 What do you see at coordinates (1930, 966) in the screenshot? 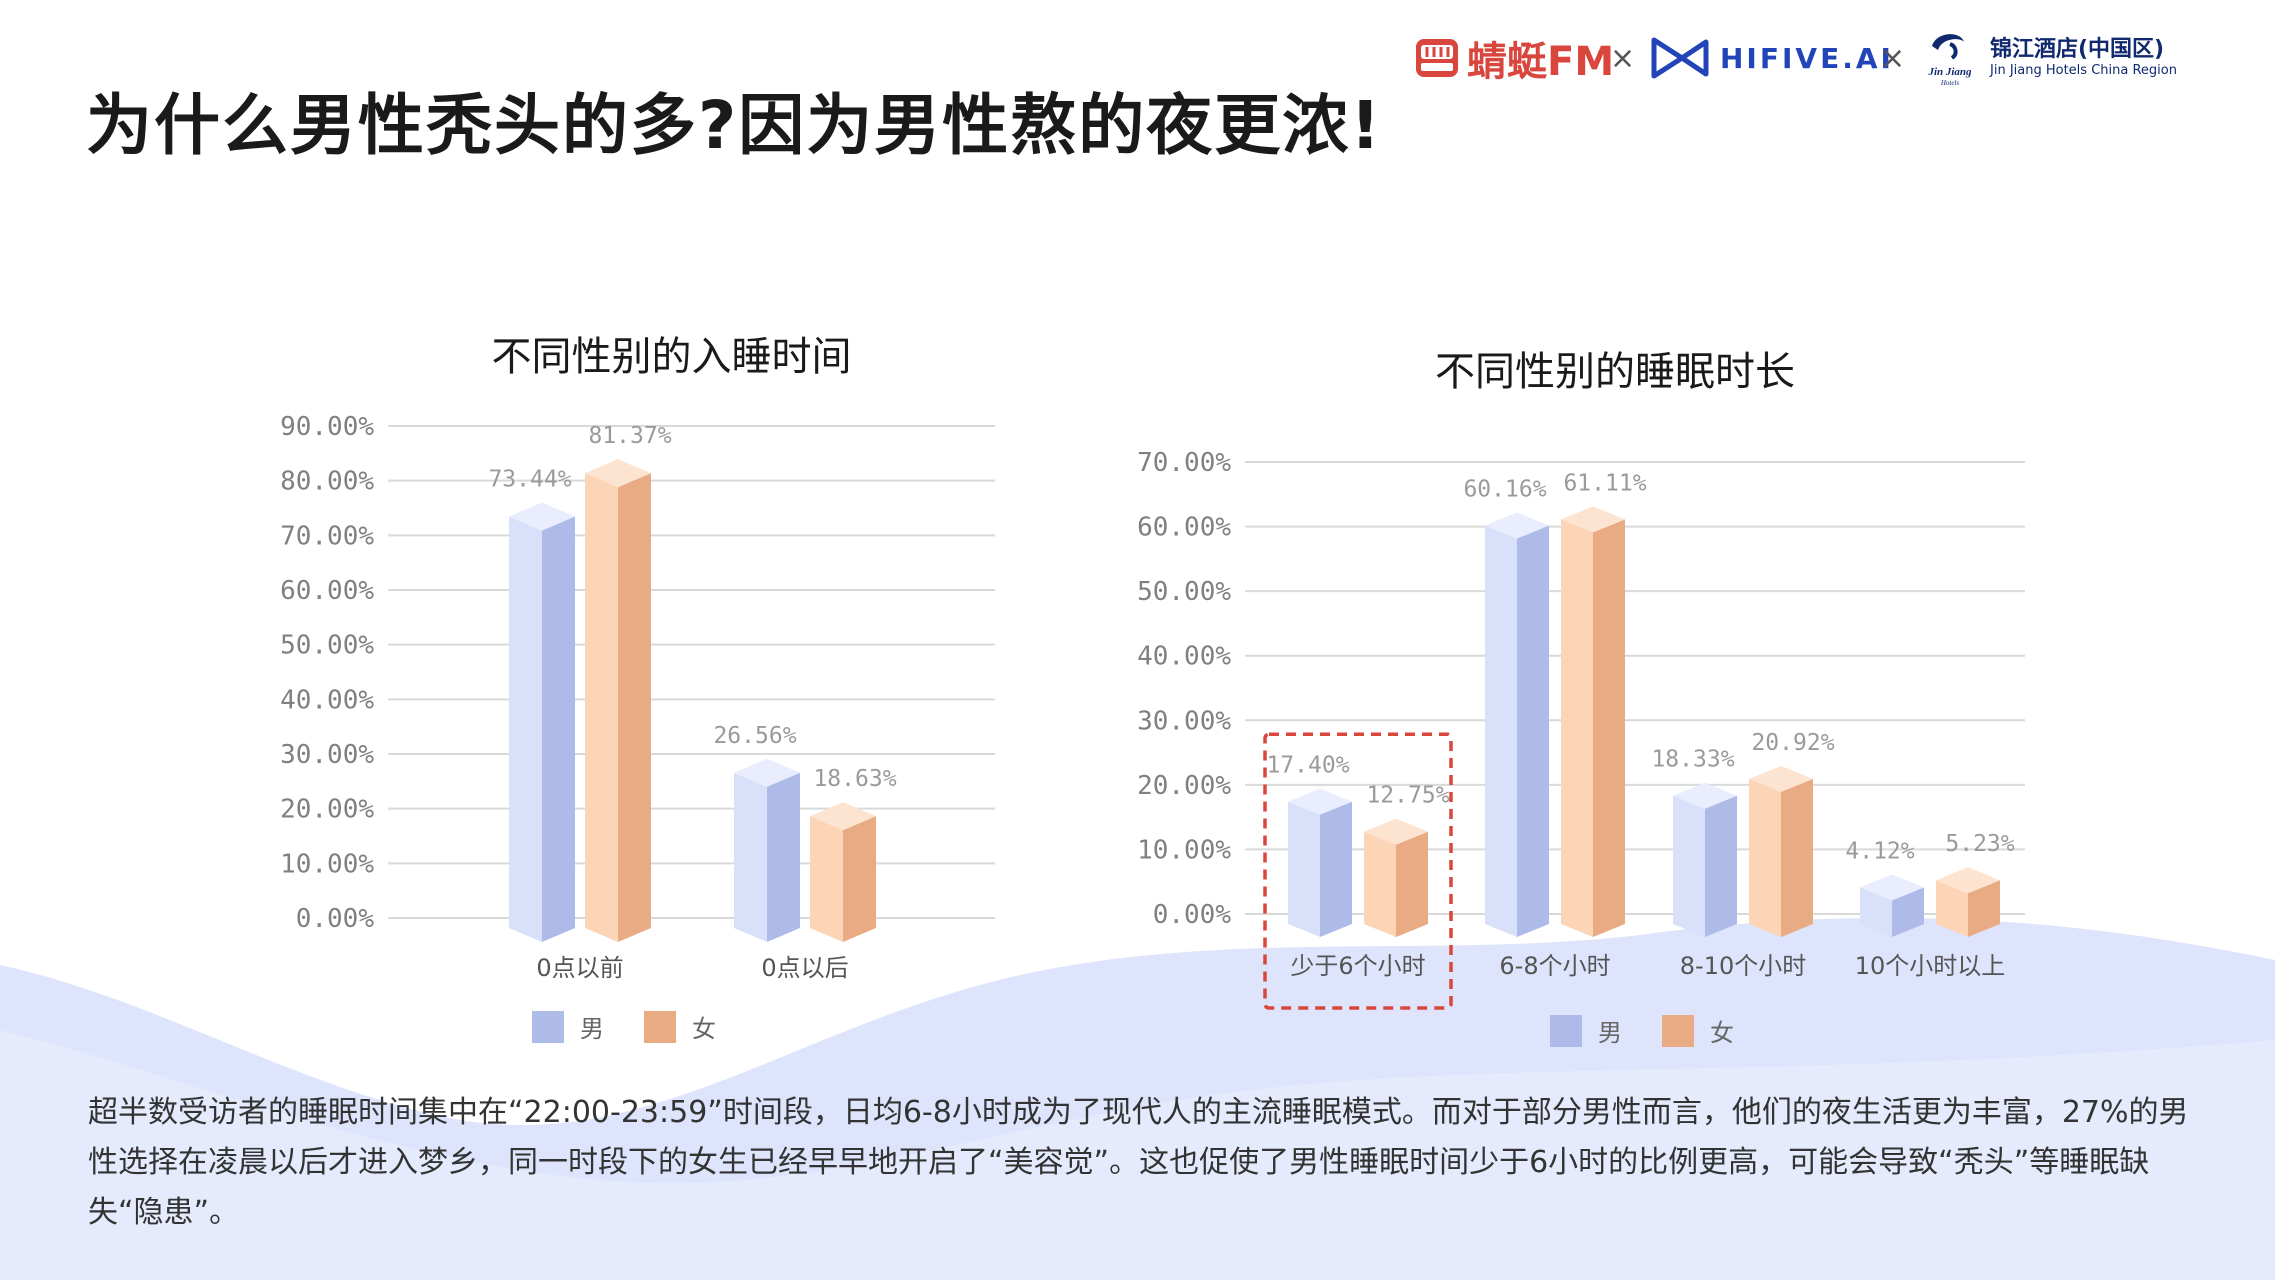
I see `x-category-label: 10个小时以上` at bounding box center [1930, 966].